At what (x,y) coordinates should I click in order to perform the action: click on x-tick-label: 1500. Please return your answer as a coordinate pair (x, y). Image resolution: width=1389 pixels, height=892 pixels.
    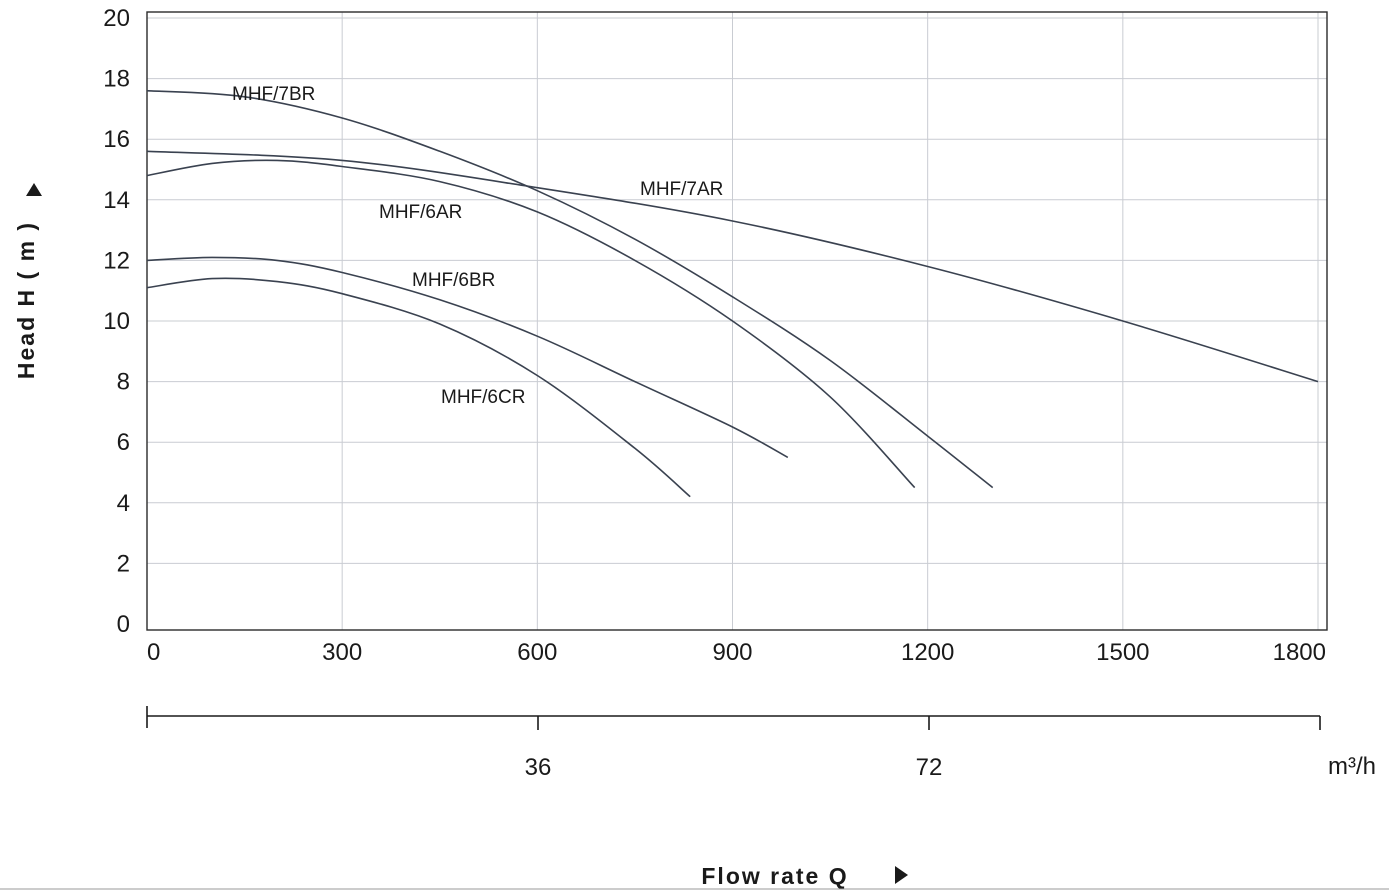
    Looking at the image, I should click on (1122, 652).